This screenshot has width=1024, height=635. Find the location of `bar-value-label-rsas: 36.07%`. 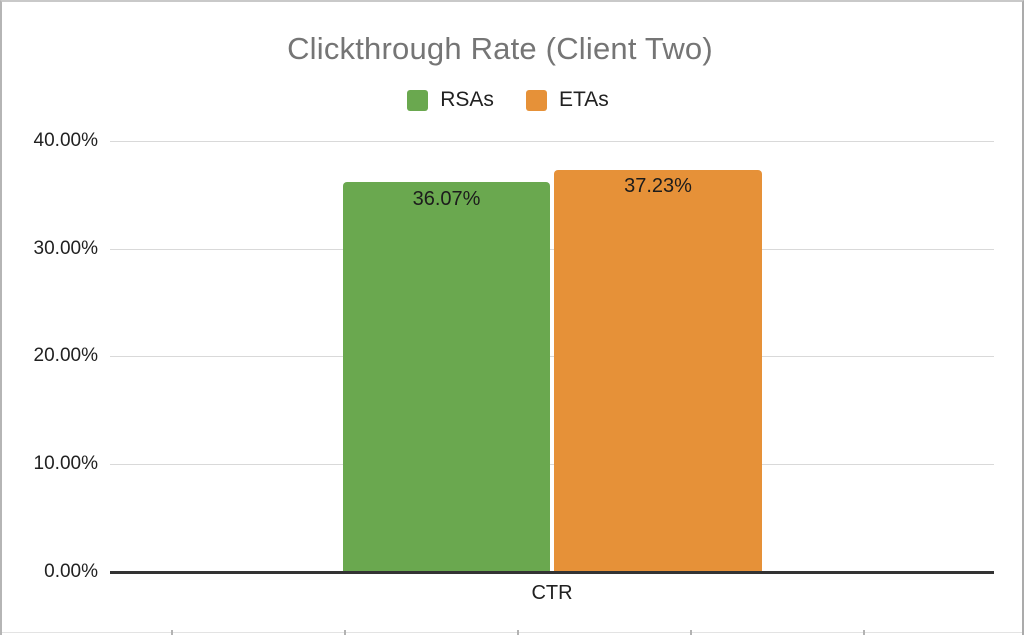

bar-value-label-rsas: 36.07% is located at coordinates (446, 199).